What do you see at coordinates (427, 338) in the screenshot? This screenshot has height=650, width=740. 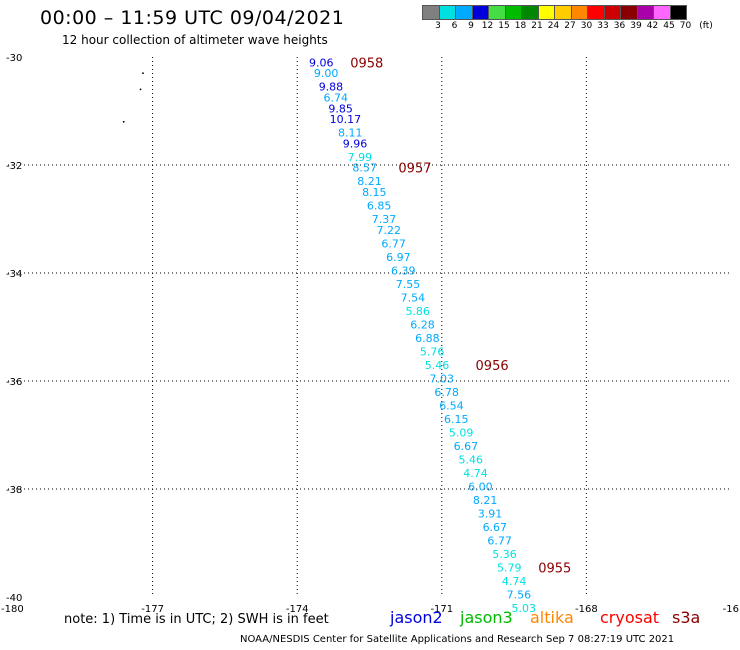 I see `swh-data-label: 6.88` at bounding box center [427, 338].